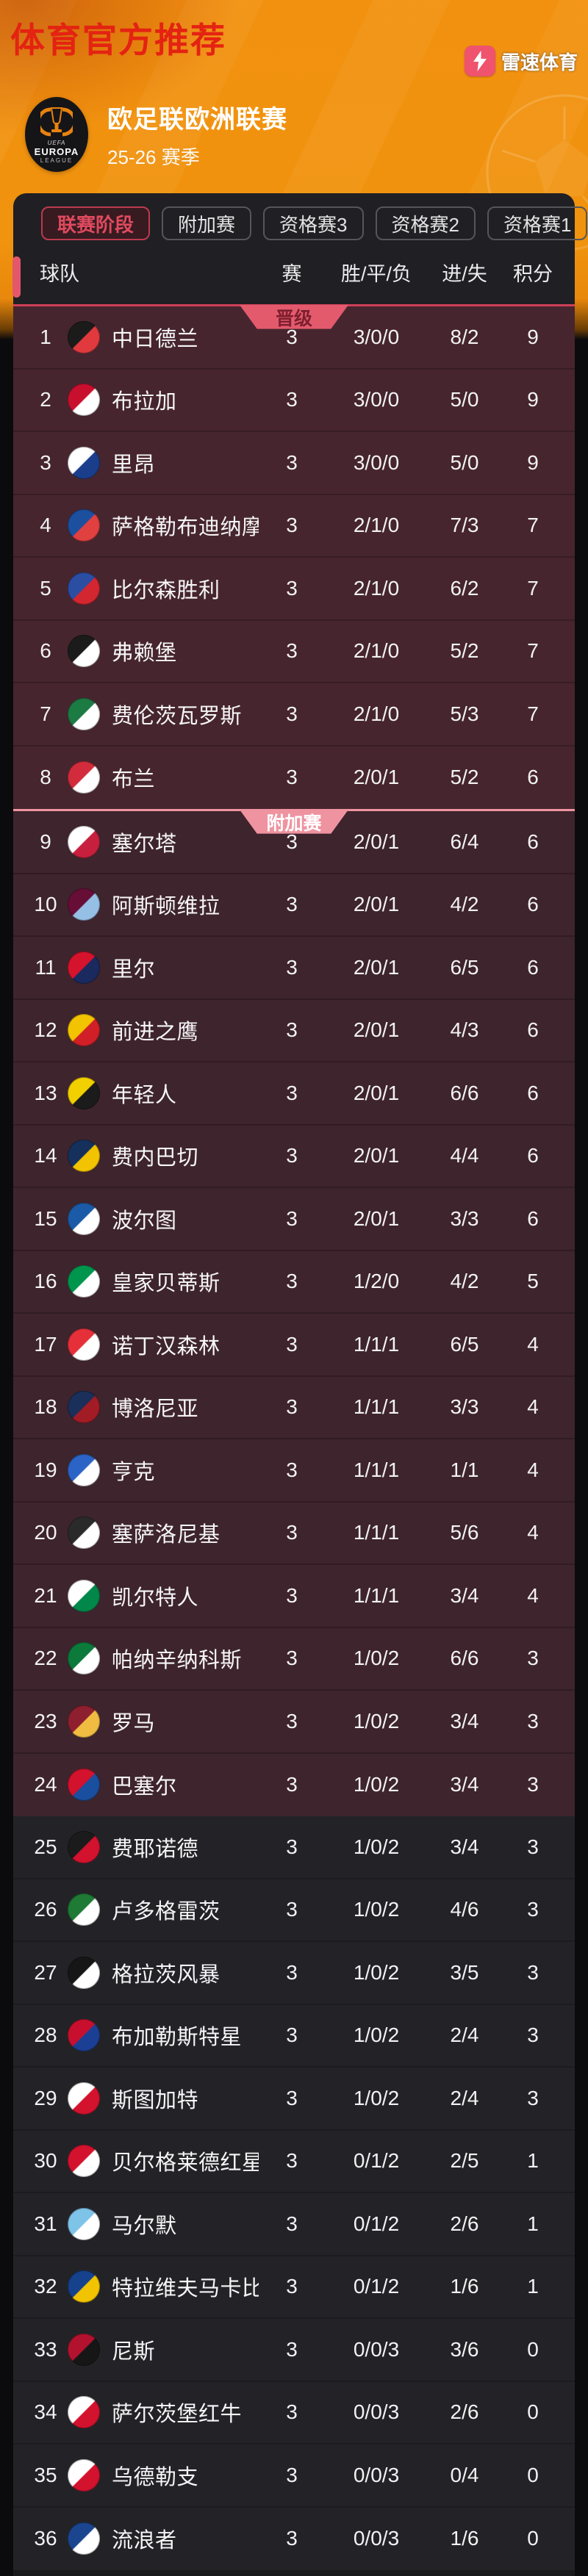 The image size is (588, 2576). I want to click on table-row: 34 萨尔茨堡红牛 3 0/0/3 2/6 0, so click(294, 2413).